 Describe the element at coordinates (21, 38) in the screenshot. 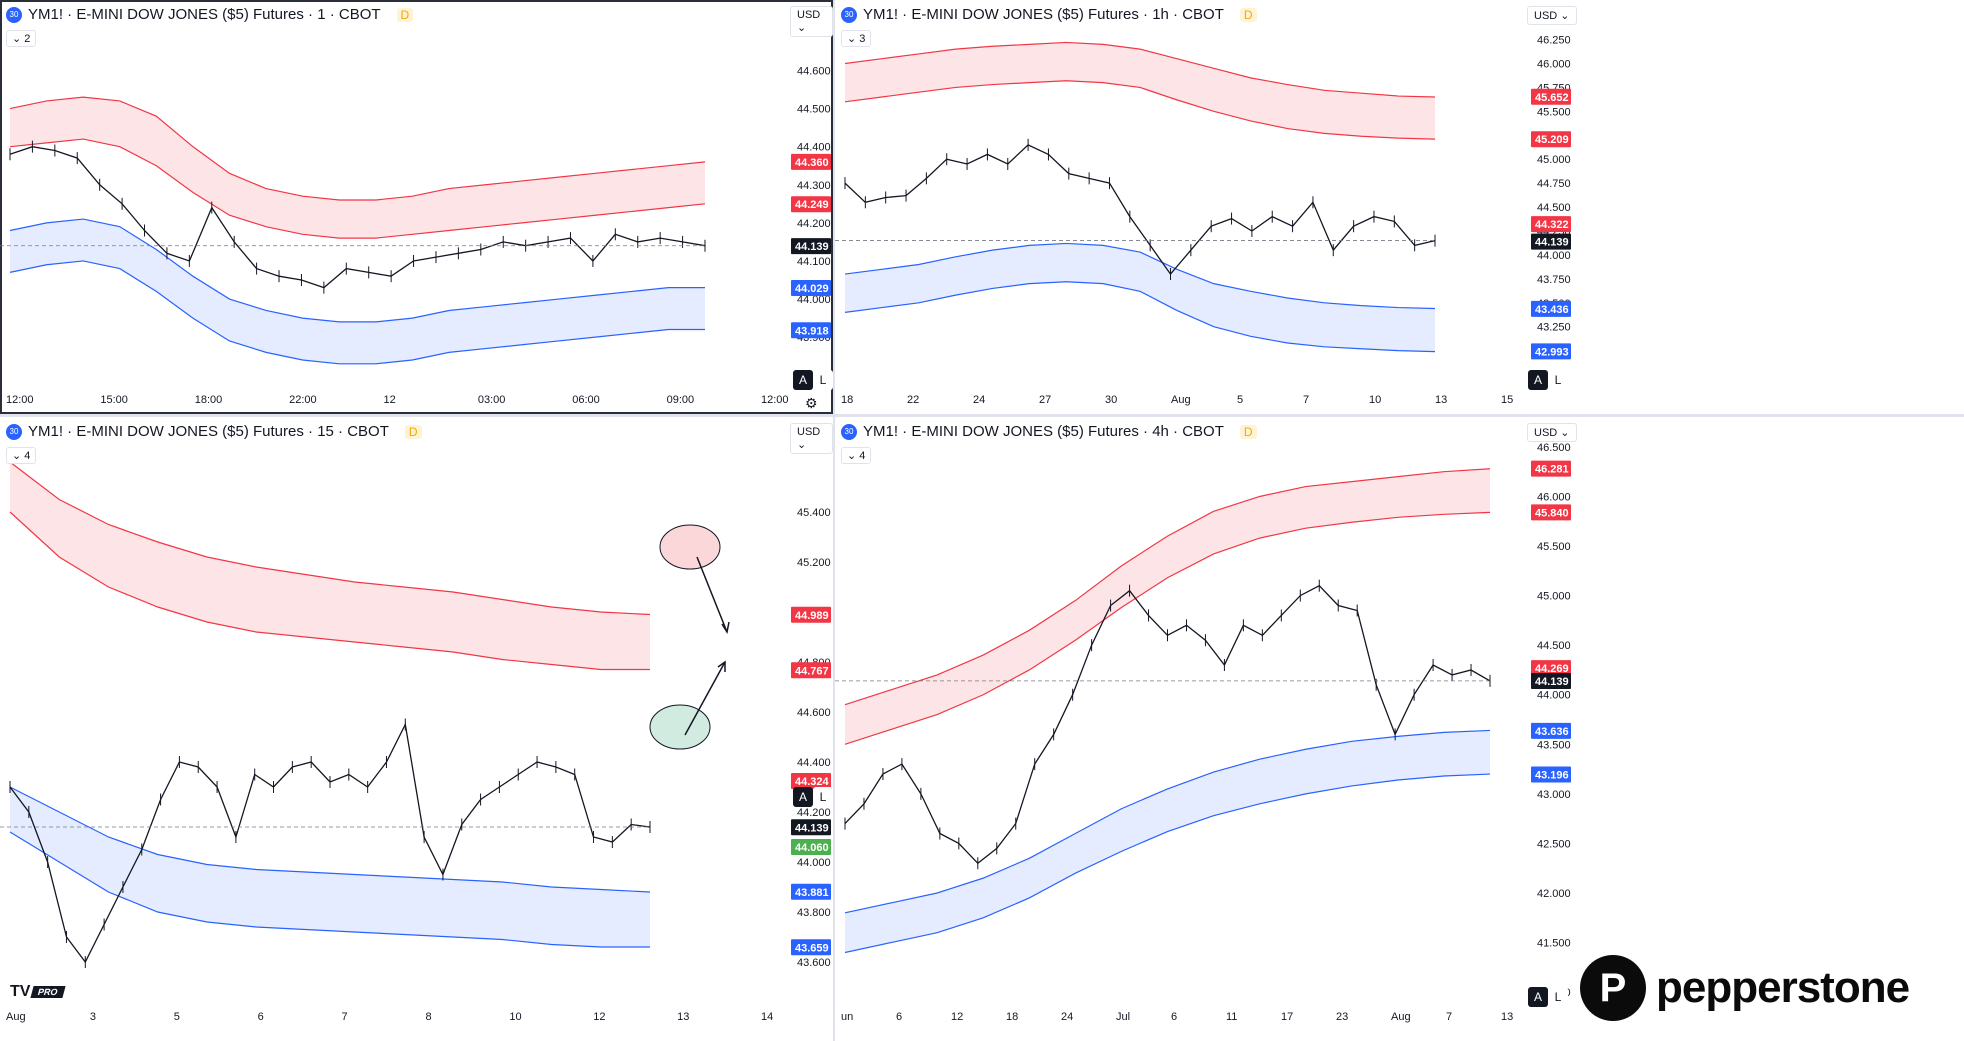

I see `indicators-toggle: ⌄ 2` at that location.